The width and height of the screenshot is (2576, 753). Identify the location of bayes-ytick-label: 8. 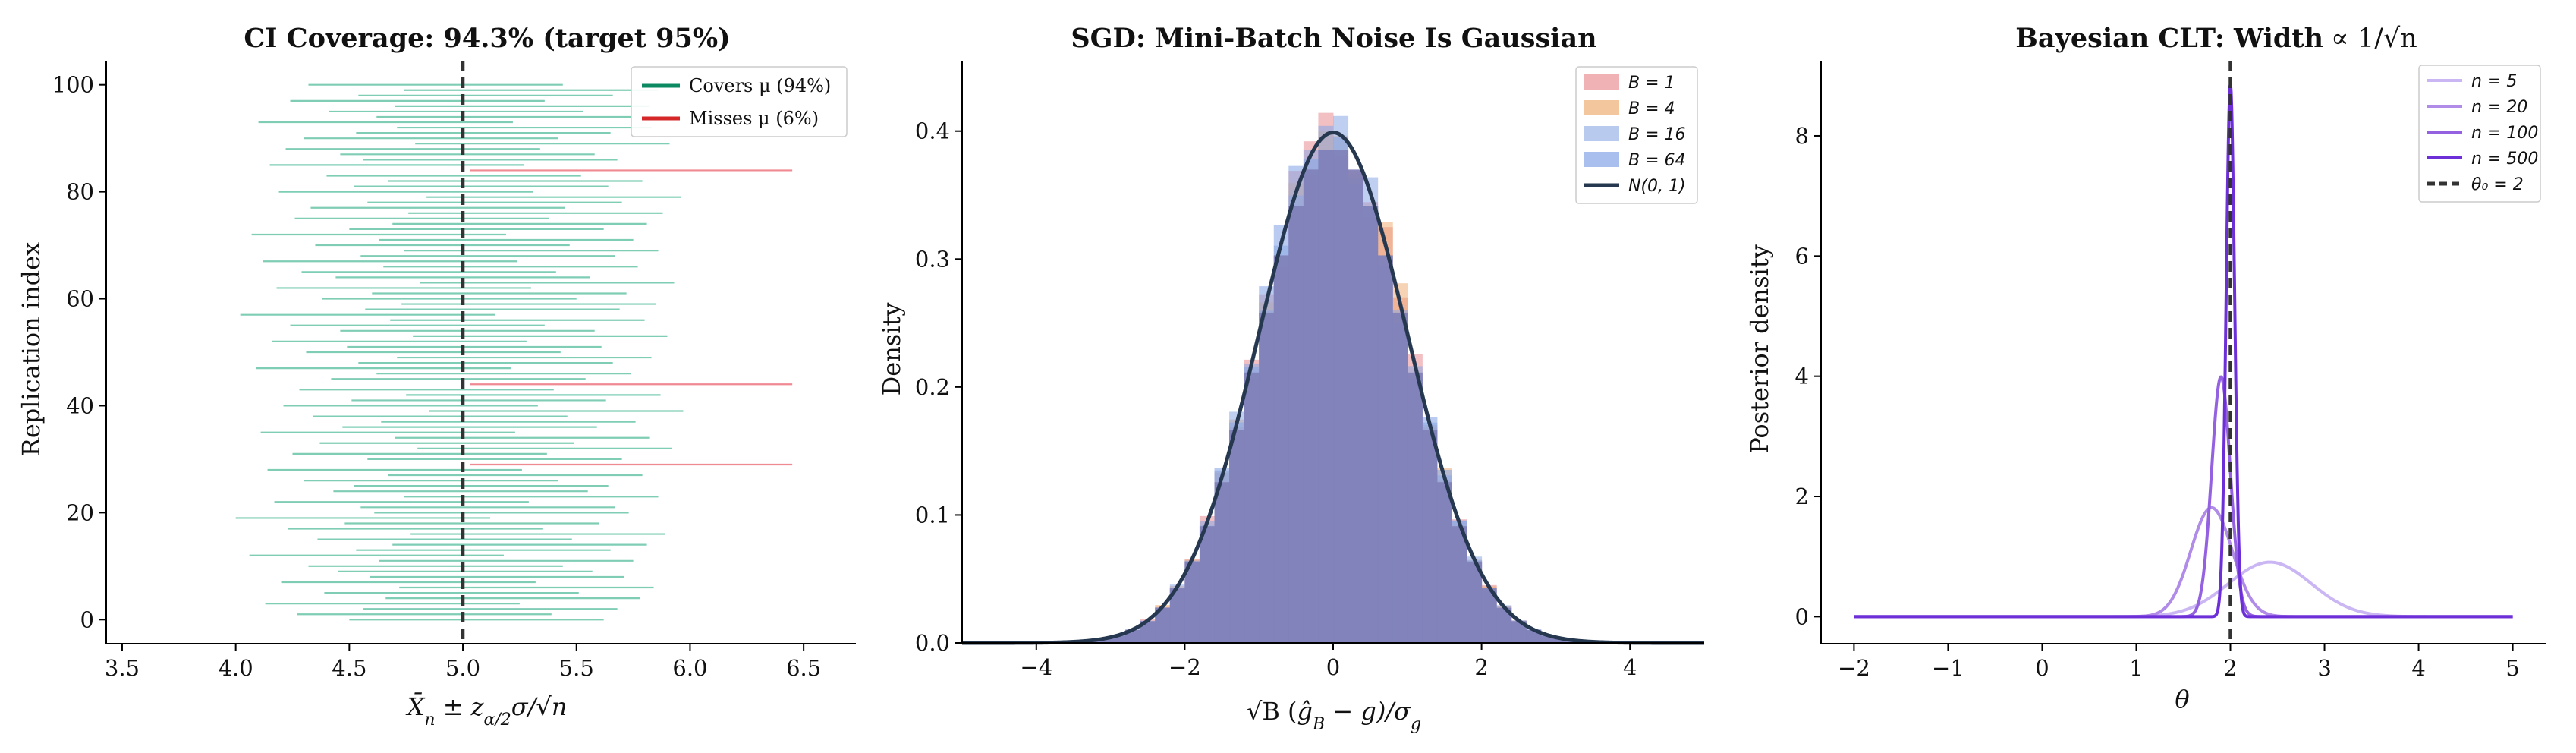
(1802, 136).